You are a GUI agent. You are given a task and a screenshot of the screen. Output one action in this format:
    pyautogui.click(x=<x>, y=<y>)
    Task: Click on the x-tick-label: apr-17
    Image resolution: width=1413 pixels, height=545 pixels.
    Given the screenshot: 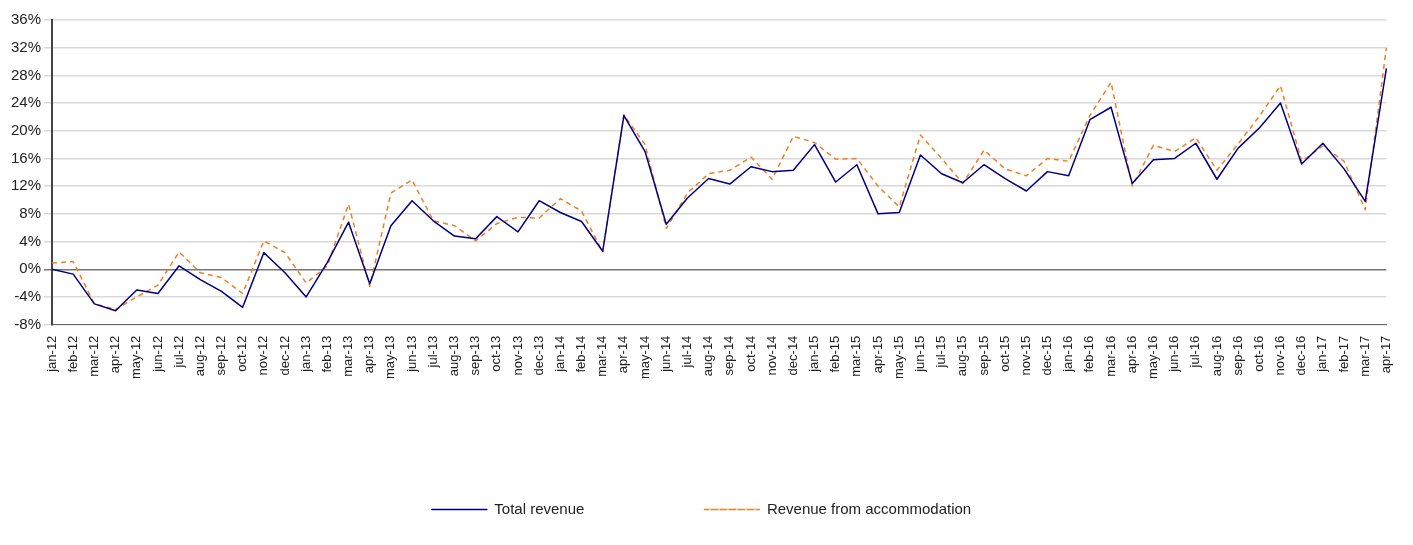 What is the action you would take?
    pyautogui.click(x=1385, y=354)
    